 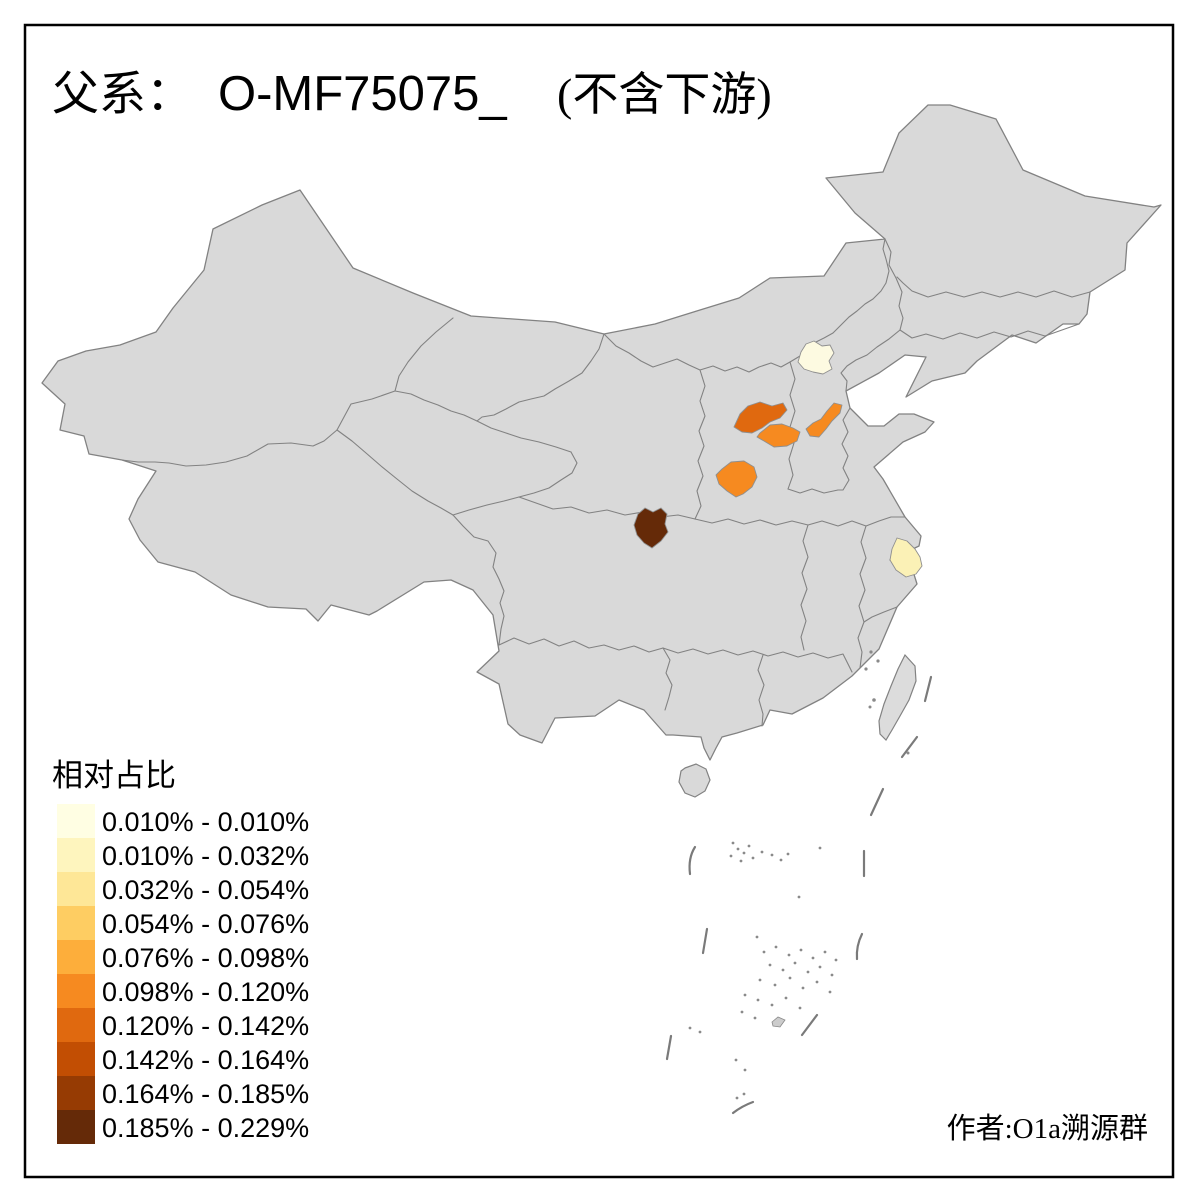 What do you see at coordinates (694, 780) in the screenshot?
I see `hainan-island` at bounding box center [694, 780].